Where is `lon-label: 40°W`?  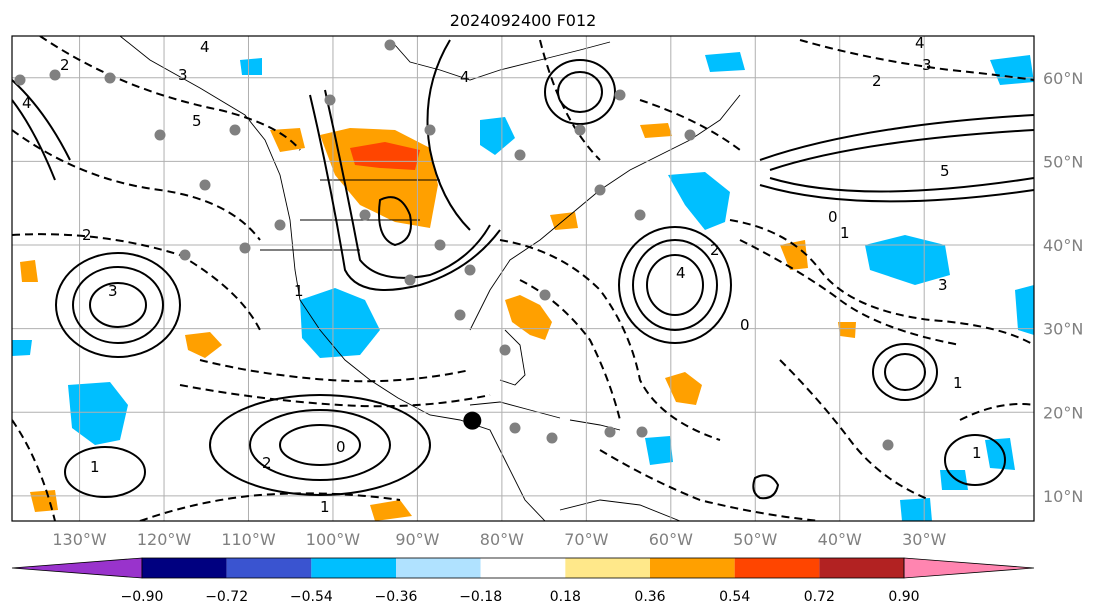
lon-label: 40°W is located at coordinates (840, 539).